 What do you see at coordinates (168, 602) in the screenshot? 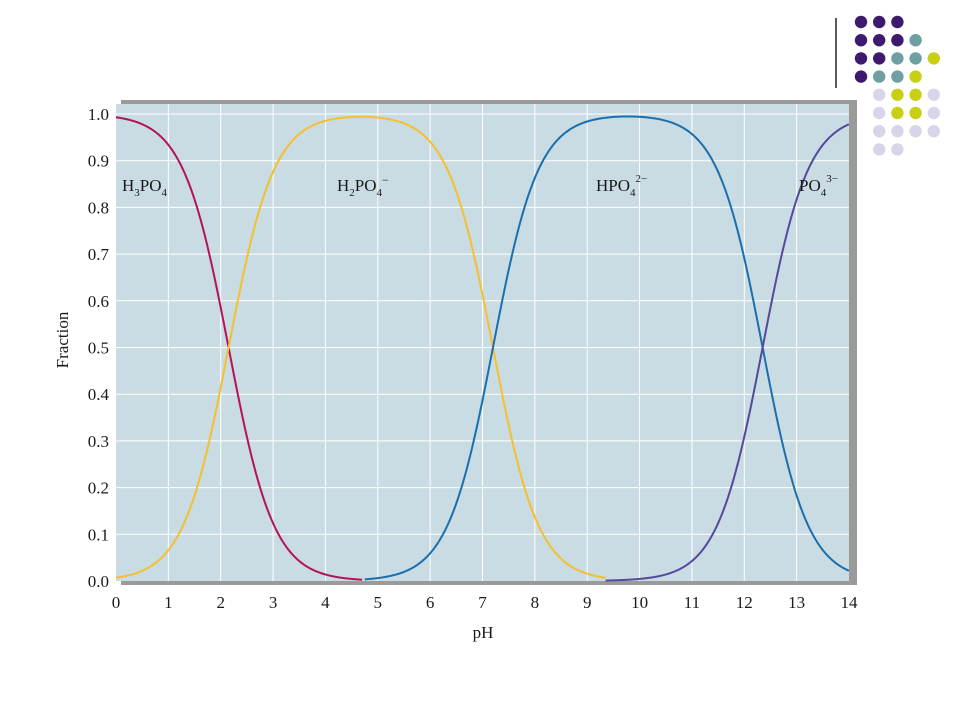
I see `x-tick-label: 1` at bounding box center [168, 602].